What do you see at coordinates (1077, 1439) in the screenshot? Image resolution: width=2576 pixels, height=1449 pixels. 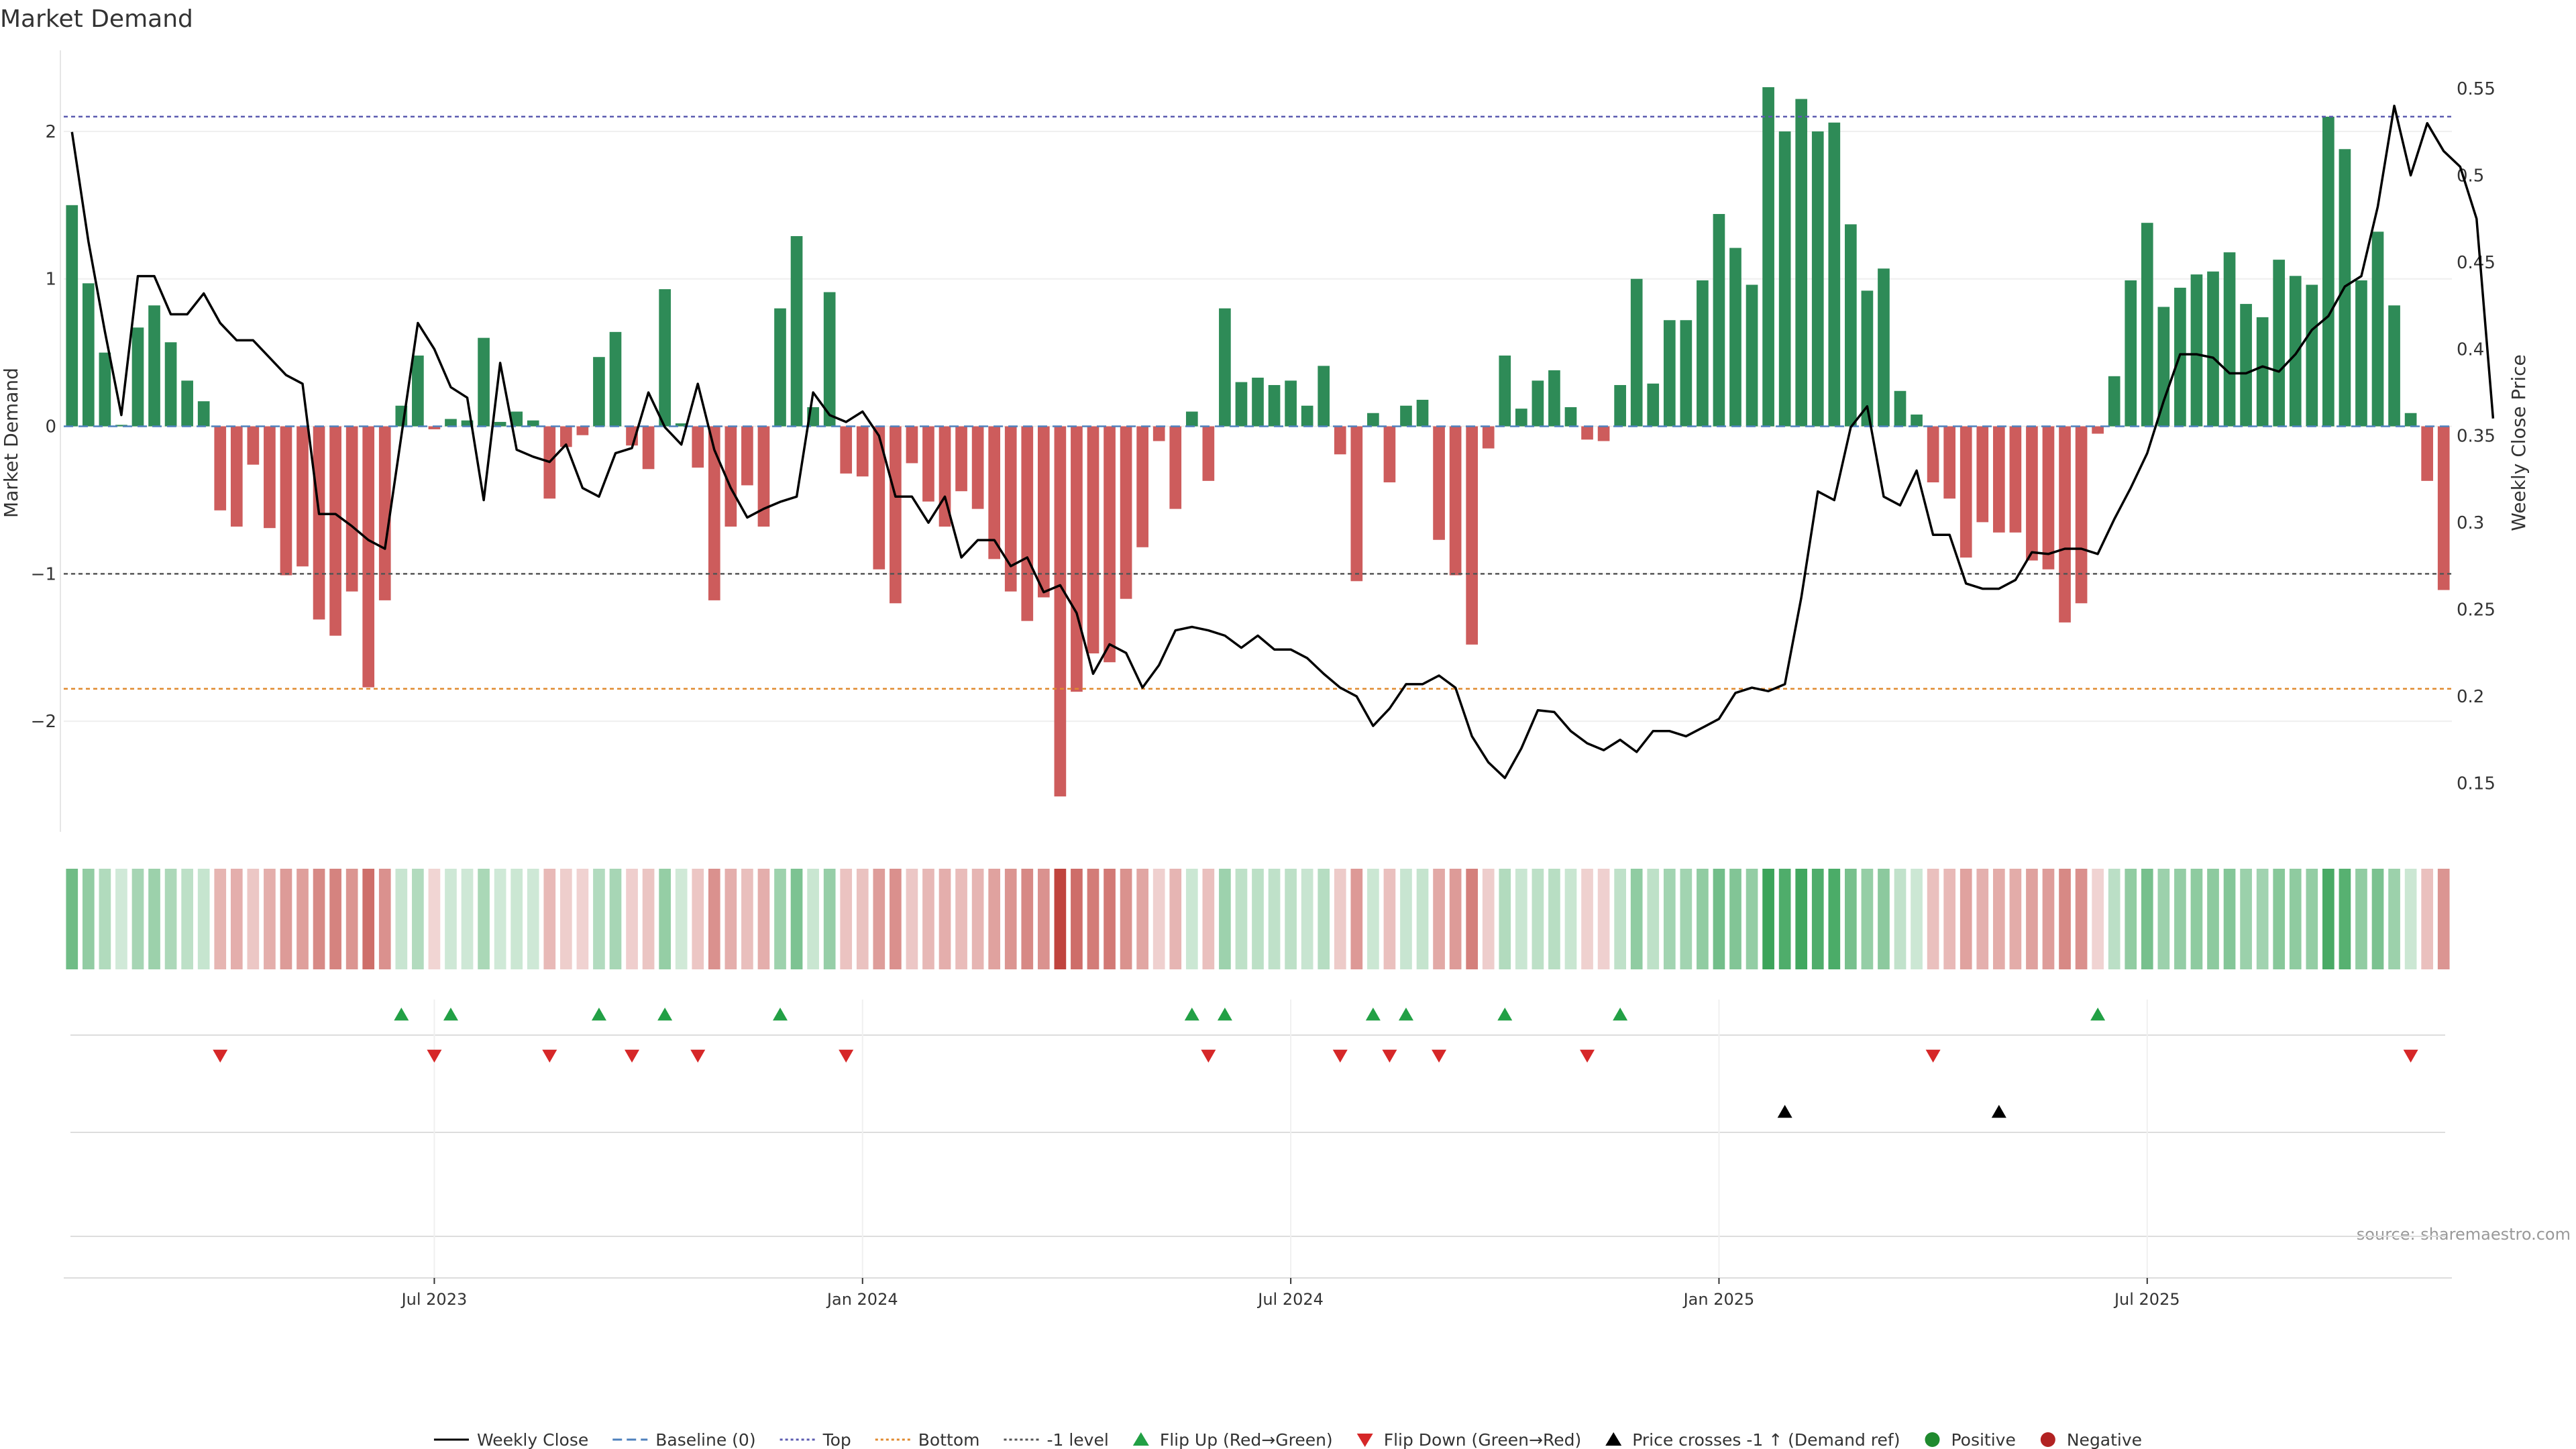 I see `legend-label: -1 level` at bounding box center [1077, 1439].